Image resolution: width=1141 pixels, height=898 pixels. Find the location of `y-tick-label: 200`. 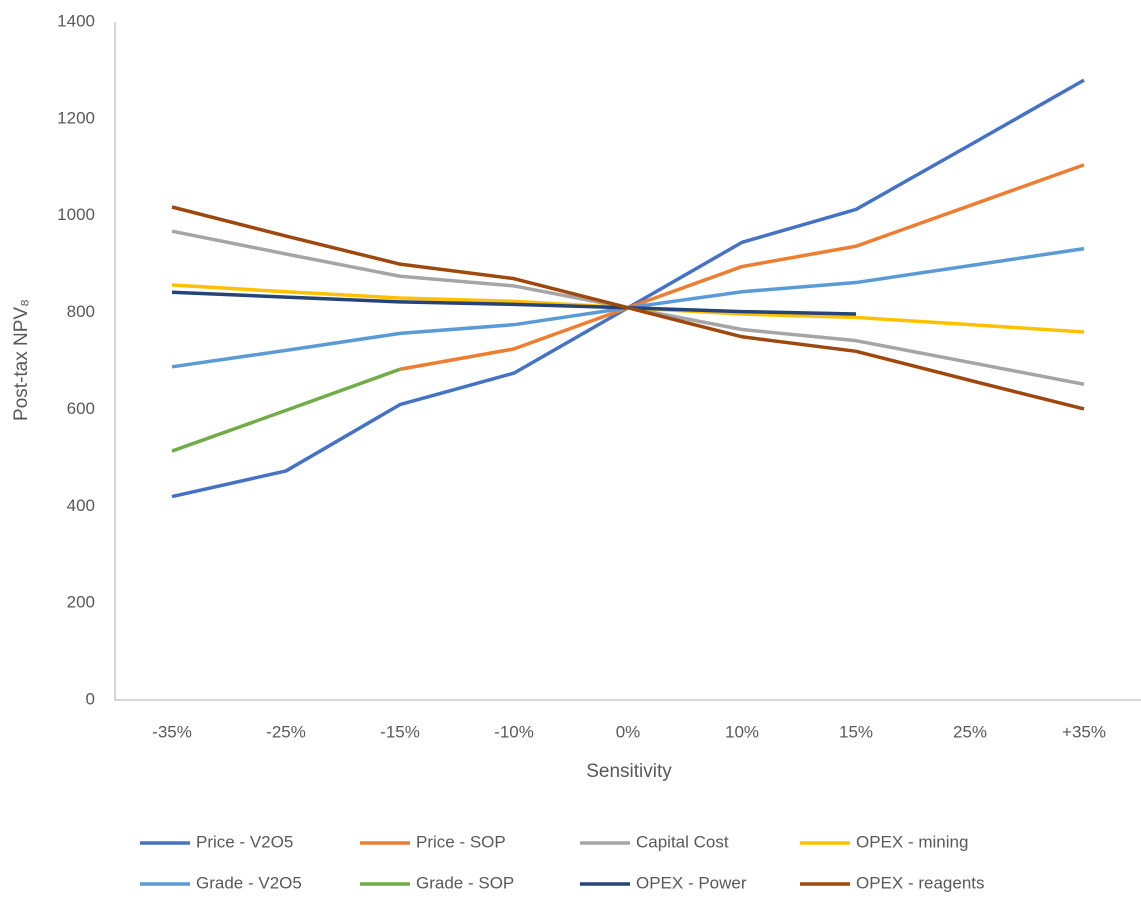

y-tick-label: 200 is located at coordinates (81, 602).